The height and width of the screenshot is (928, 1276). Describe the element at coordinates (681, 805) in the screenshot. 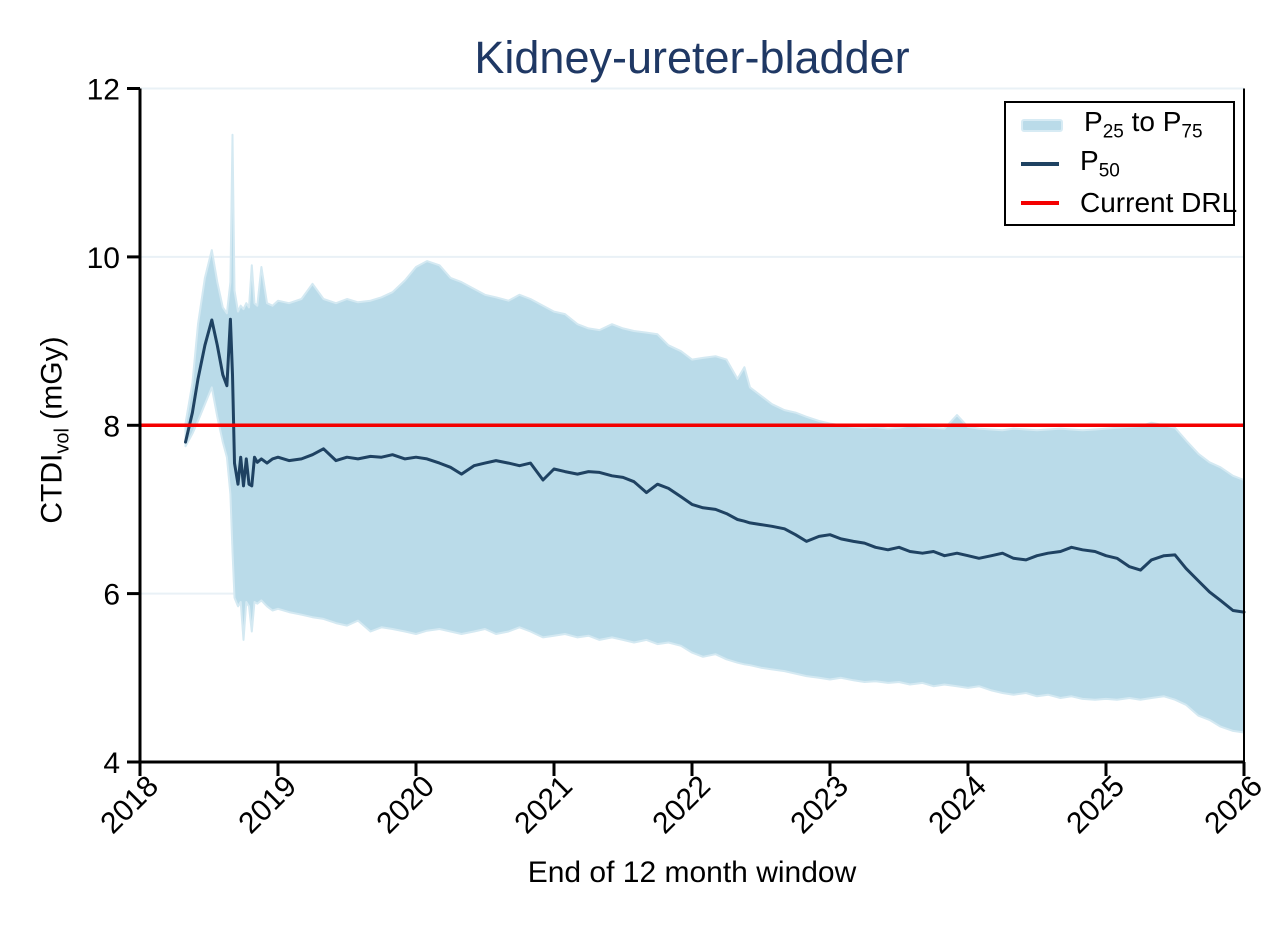

I see `x-tick-label: 2022` at that location.